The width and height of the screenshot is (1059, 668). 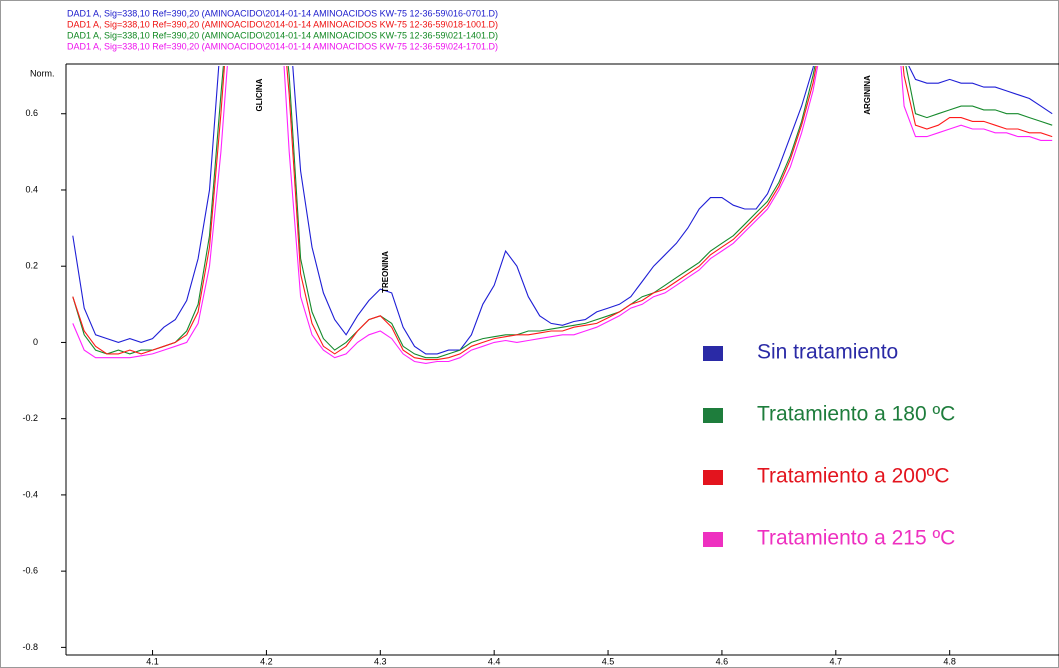 What do you see at coordinates (380, 661) in the screenshot?
I see `x-tick-label: 4.3` at bounding box center [380, 661].